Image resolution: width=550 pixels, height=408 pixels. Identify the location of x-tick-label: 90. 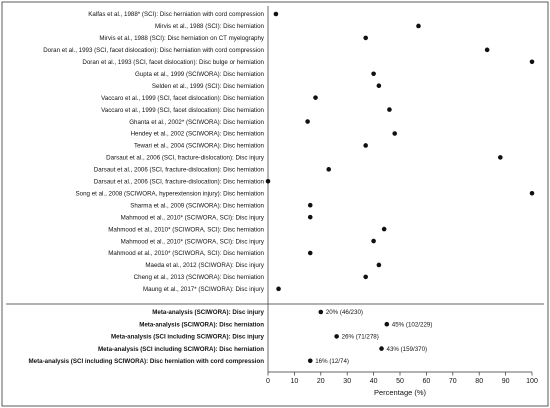
(506, 381).